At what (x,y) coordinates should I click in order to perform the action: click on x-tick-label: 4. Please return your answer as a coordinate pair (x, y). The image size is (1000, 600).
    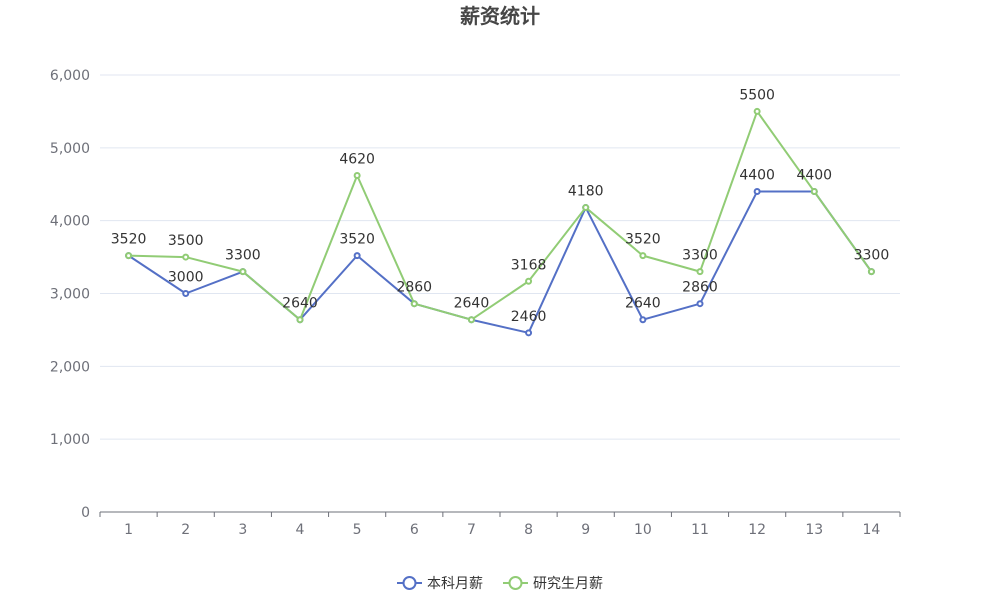
    Looking at the image, I should click on (300, 530).